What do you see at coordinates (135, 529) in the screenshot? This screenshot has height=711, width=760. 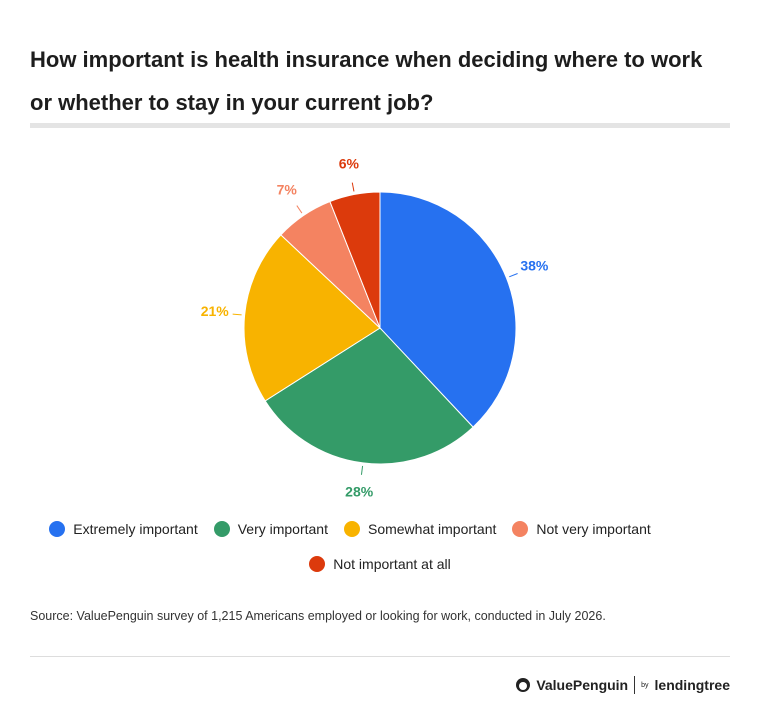 I see `legend-label: Extremely important` at bounding box center [135, 529].